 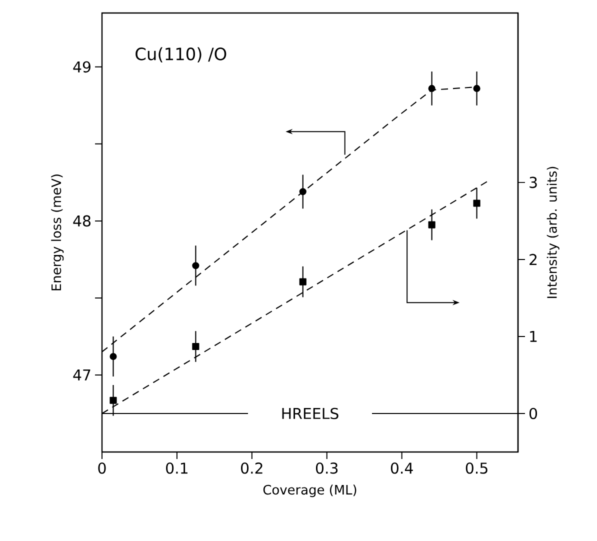 What do you see at coordinates (477, 468) in the screenshot?
I see `x-tick-label: 0.5` at bounding box center [477, 468].